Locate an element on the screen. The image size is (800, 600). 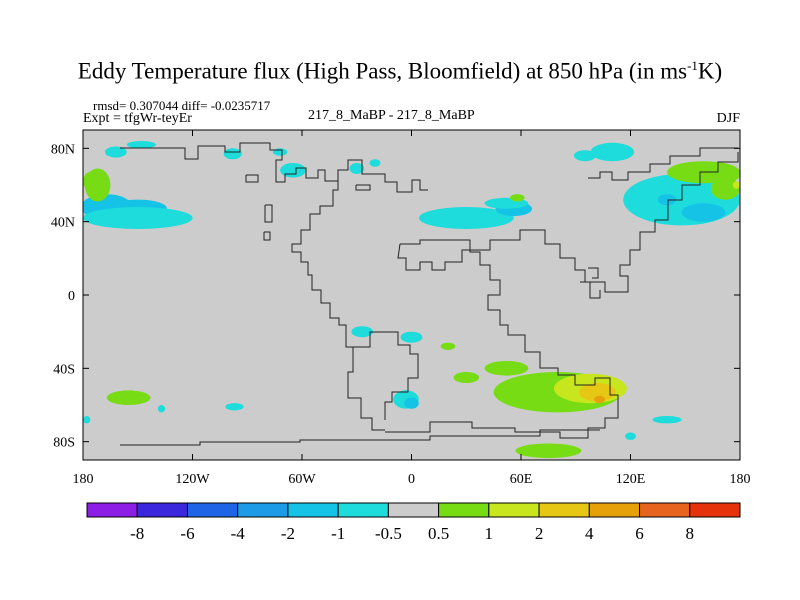
x-tick-label: 120W is located at coordinates (192, 479).